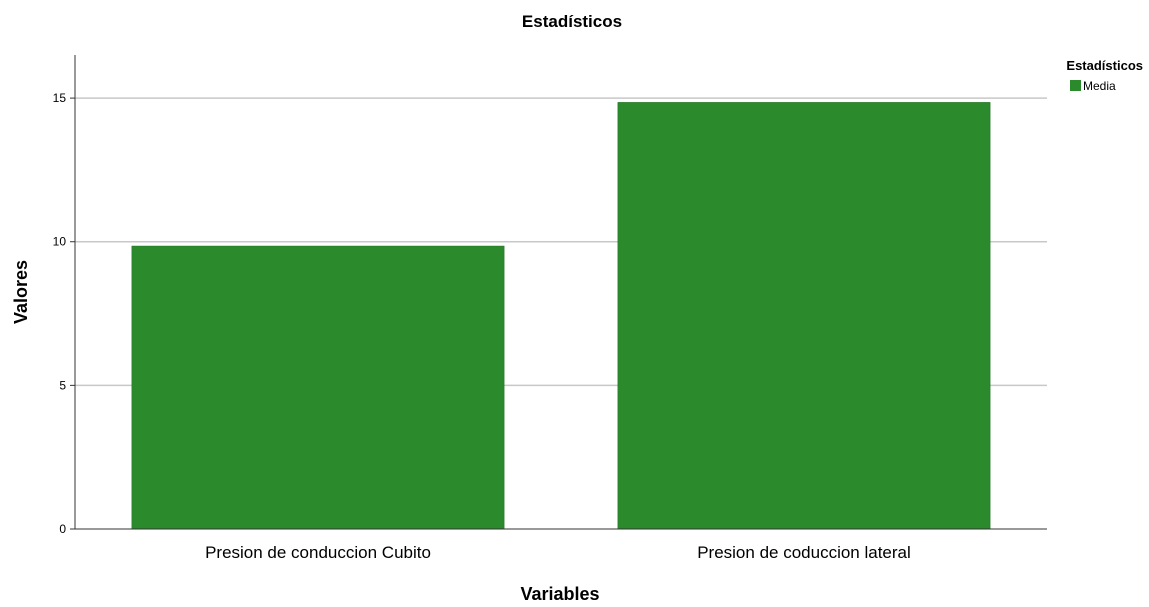 This screenshot has height=607, width=1149. I want to click on legend-label-media: Media, so click(1099, 86).